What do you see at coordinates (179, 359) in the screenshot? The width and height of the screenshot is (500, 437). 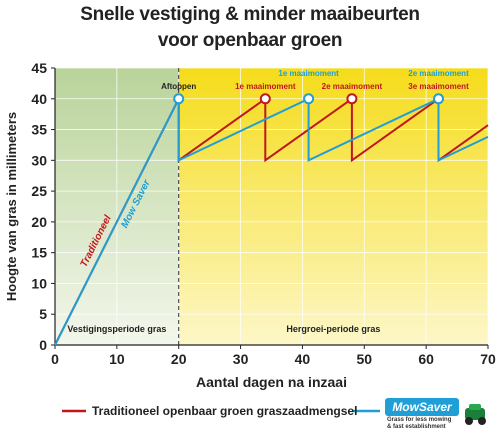 I see `x-tick-label: 20` at bounding box center [179, 359].